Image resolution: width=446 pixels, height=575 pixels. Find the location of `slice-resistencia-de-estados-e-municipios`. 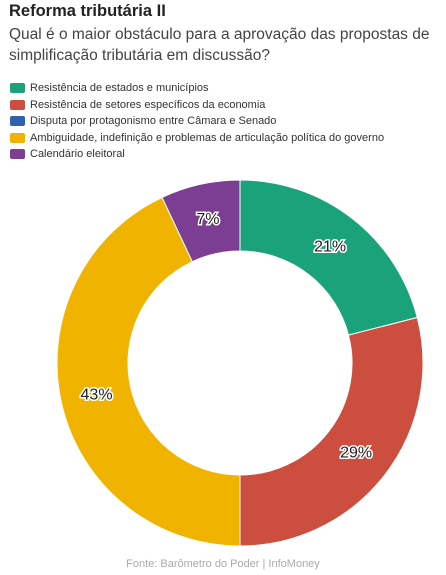

slice-resistencia-de-estados-e-municipios is located at coordinates (328, 257).